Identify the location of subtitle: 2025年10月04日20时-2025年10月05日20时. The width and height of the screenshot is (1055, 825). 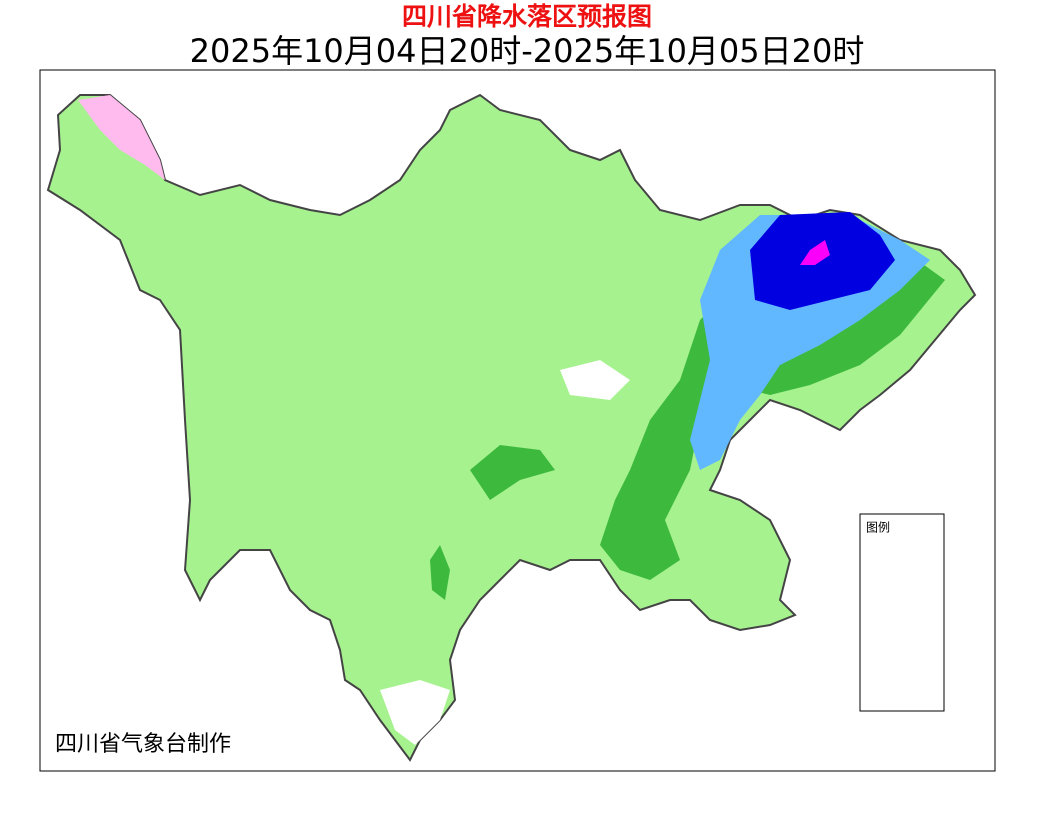
(527, 51).